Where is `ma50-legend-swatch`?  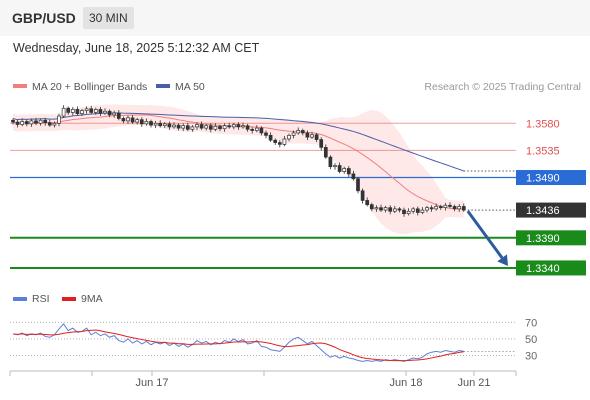
ma50-legend-swatch is located at coordinates (163, 86).